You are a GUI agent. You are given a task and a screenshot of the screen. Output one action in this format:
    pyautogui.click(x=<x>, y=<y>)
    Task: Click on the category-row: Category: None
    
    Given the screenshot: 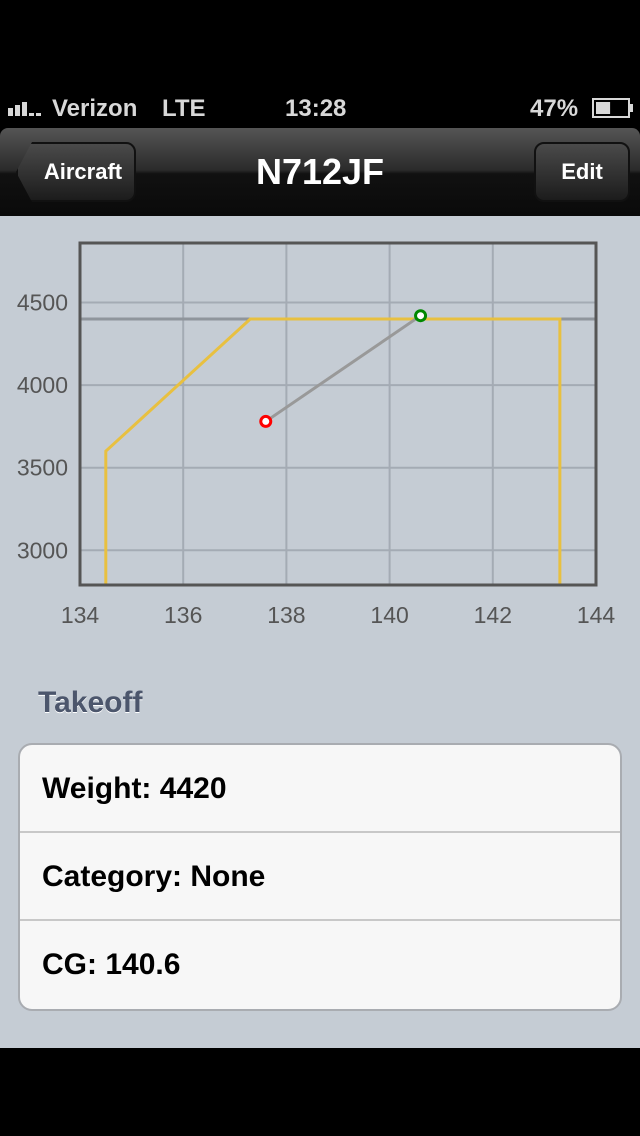 What is the action you would take?
    pyautogui.click(x=320, y=877)
    